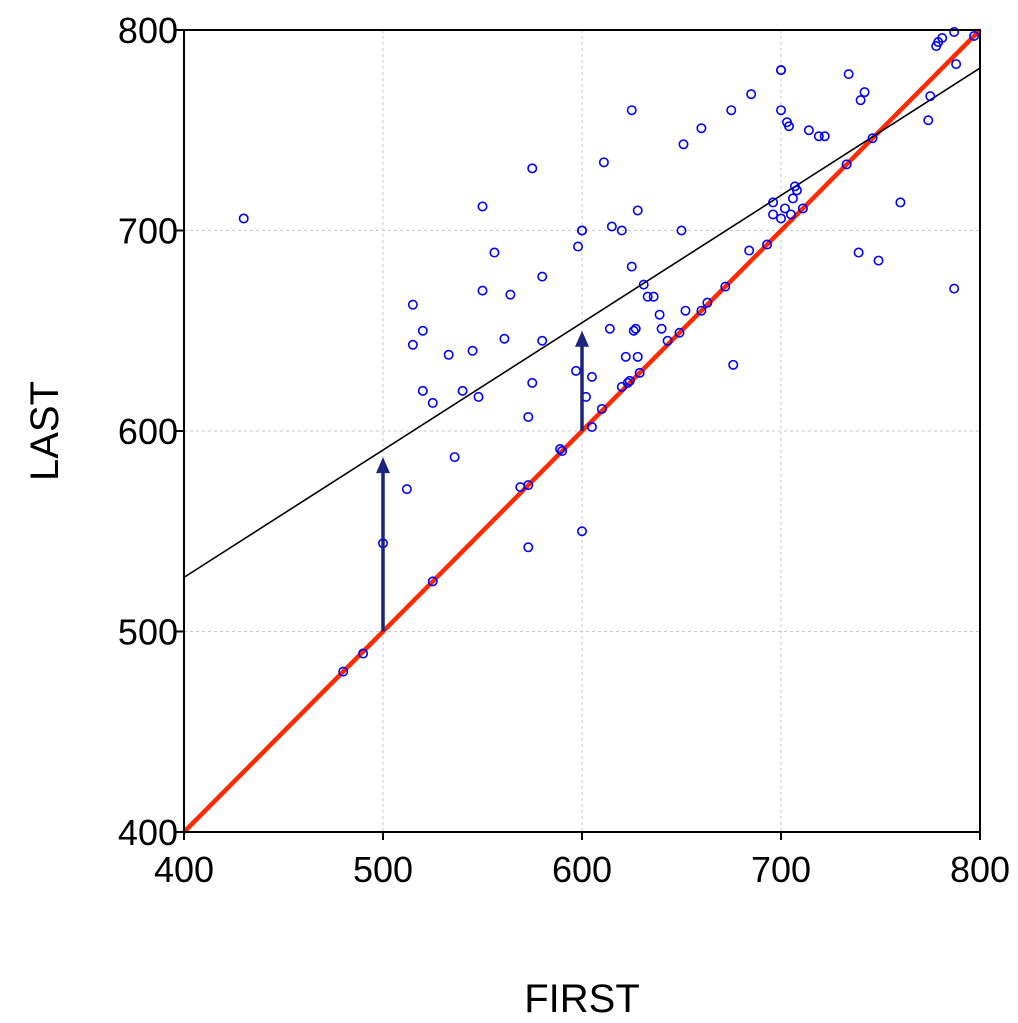  Describe the element at coordinates (482, 481) in the screenshot. I see `arrows` at that location.